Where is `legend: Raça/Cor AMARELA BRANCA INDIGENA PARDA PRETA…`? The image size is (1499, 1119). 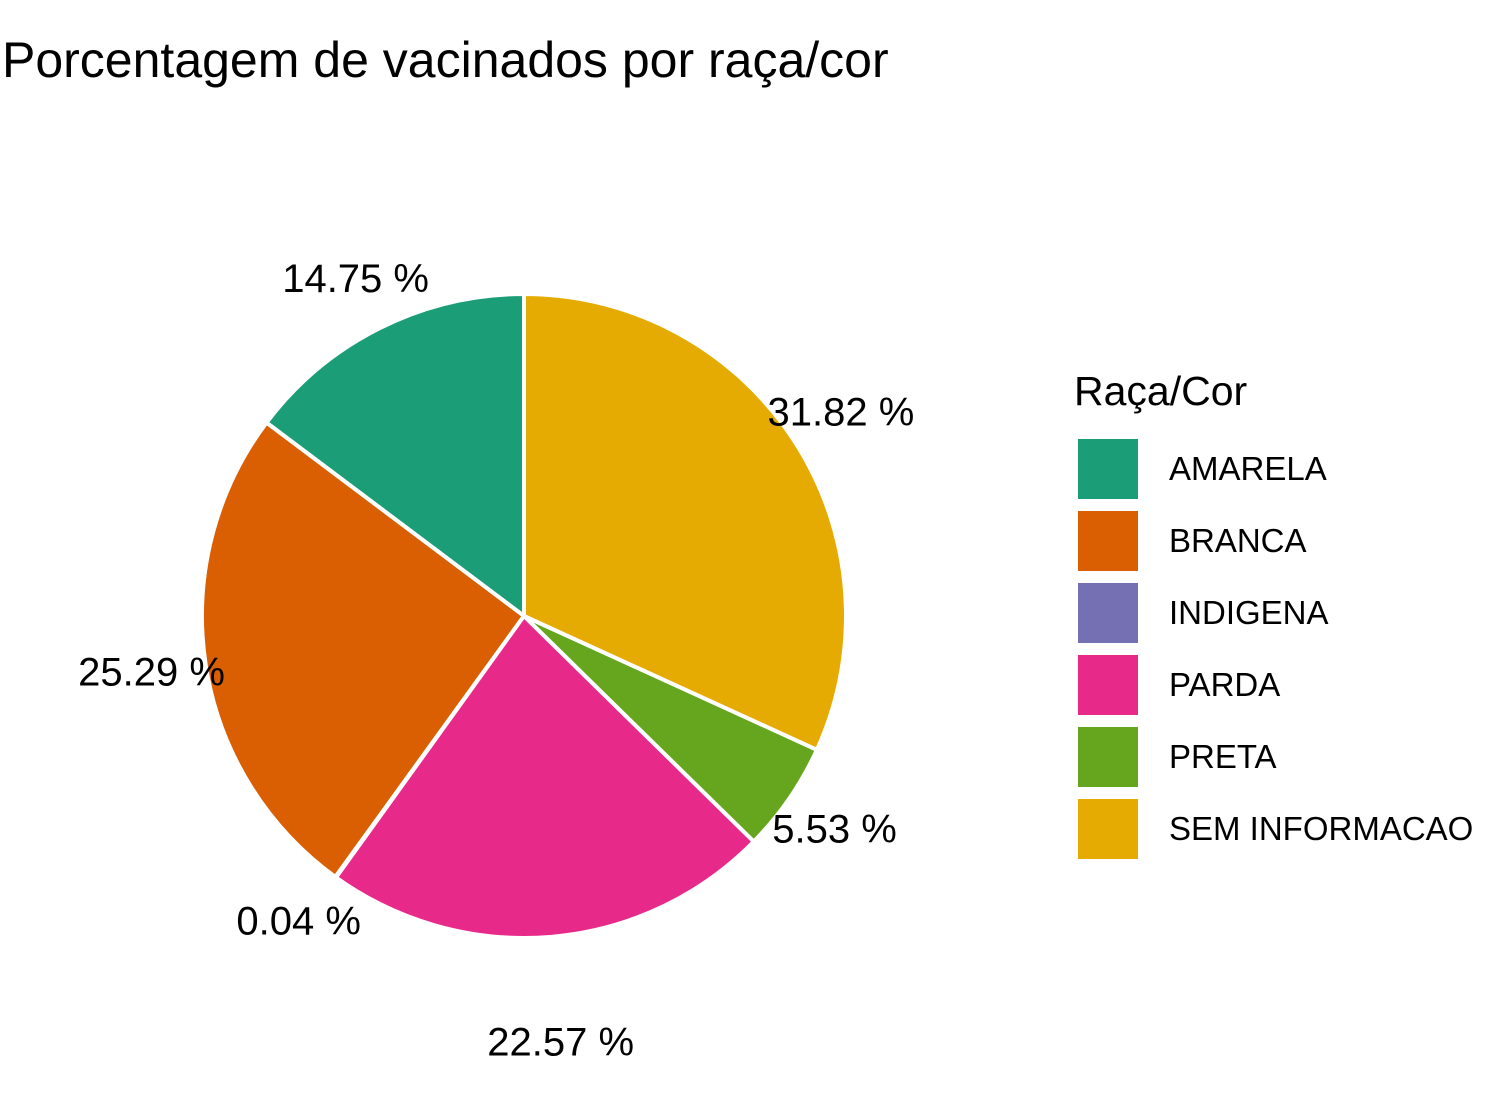 legend: Raça/Cor AMARELA BRANCA INDIGENA PARDA PRETA… is located at coordinates (1273, 615).